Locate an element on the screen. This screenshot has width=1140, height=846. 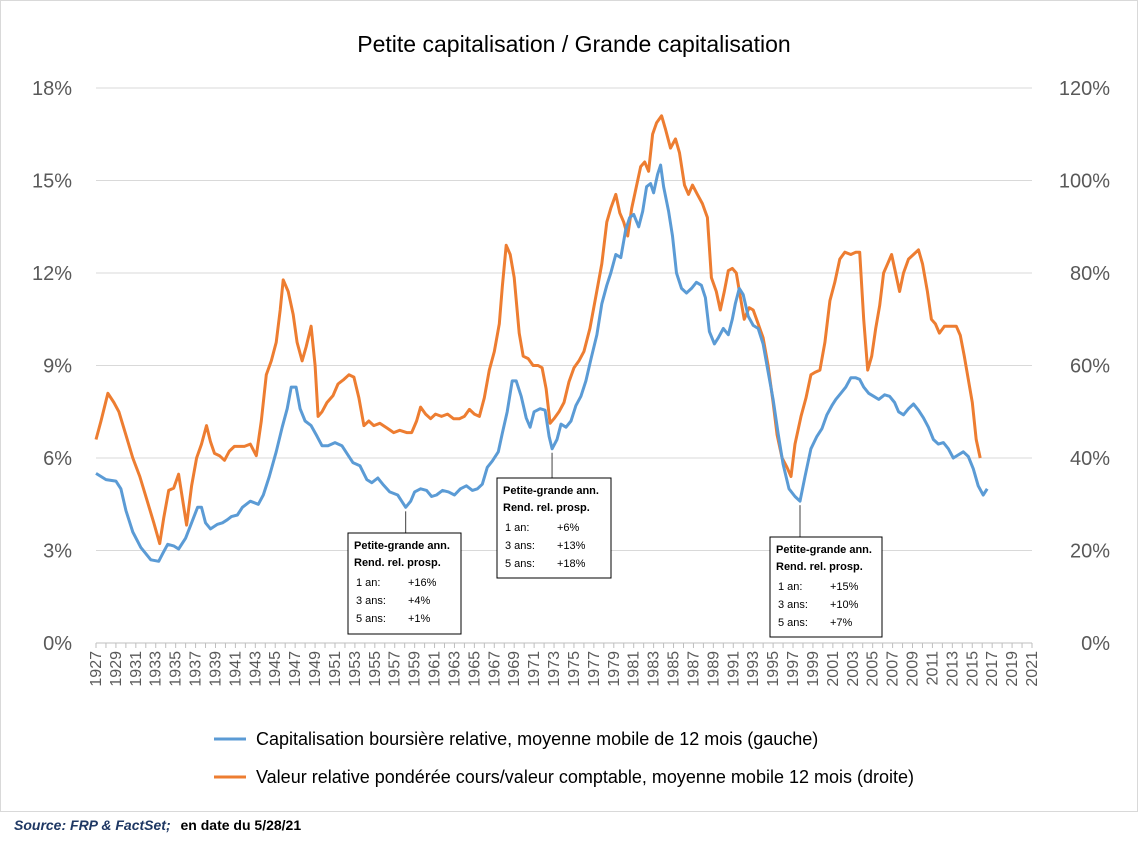
x-tick-label: 1987 is located at coordinates (693, 669).